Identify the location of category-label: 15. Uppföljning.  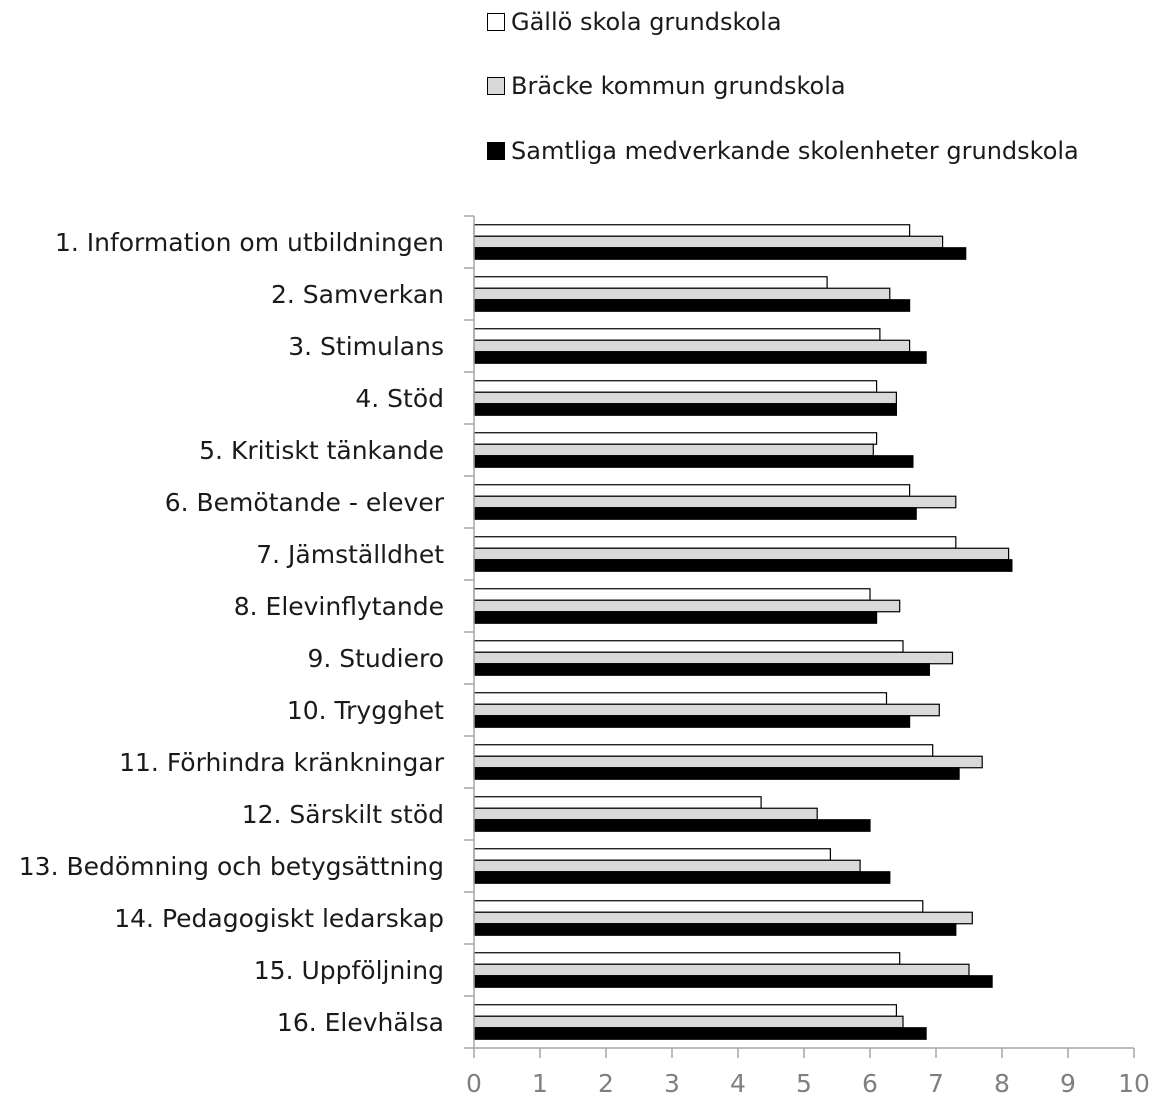
(349, 970).